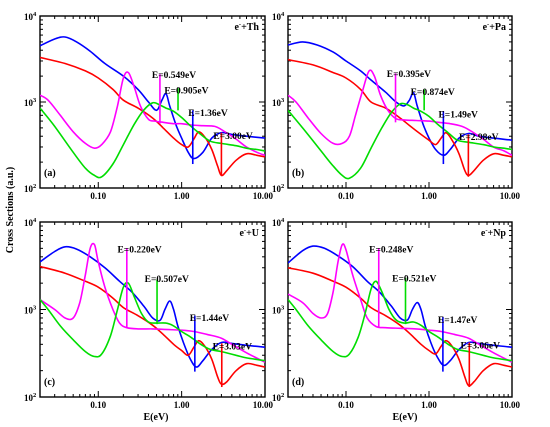 Image resolution: width=550 pixels, height=427 pixels. Describe the element at coordinates (414, 279) in the screenshot. I see `resonance-label: E=0.521eV` at that location.